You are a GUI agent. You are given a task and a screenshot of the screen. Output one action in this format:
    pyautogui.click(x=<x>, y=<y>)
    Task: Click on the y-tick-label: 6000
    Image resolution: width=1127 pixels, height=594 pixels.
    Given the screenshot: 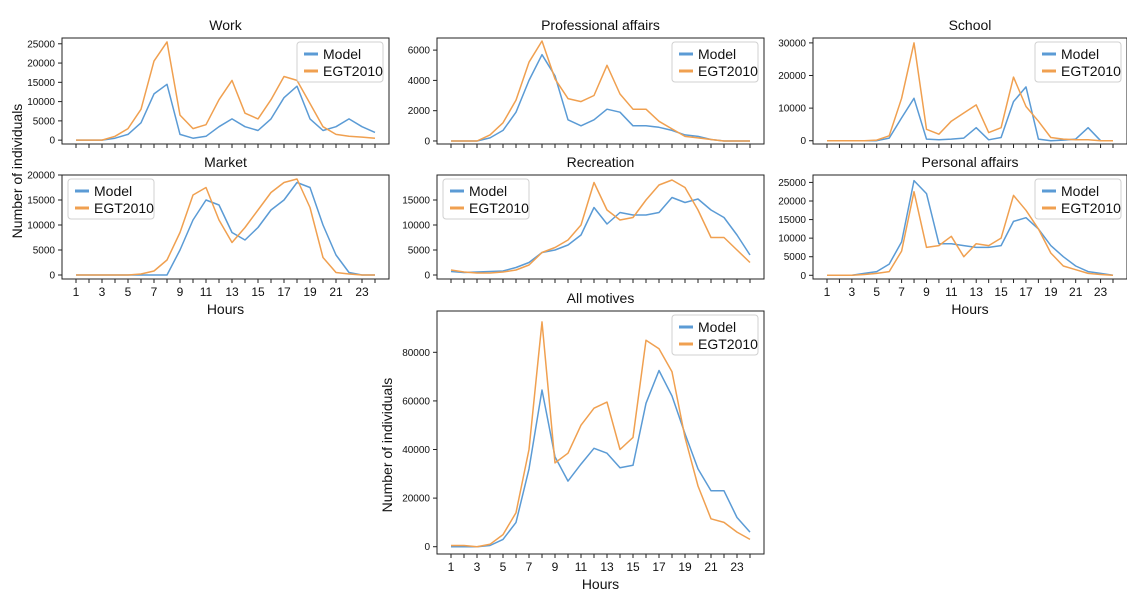 What is the action you would take?
    pyautogui.click(x=419, y=51)
    